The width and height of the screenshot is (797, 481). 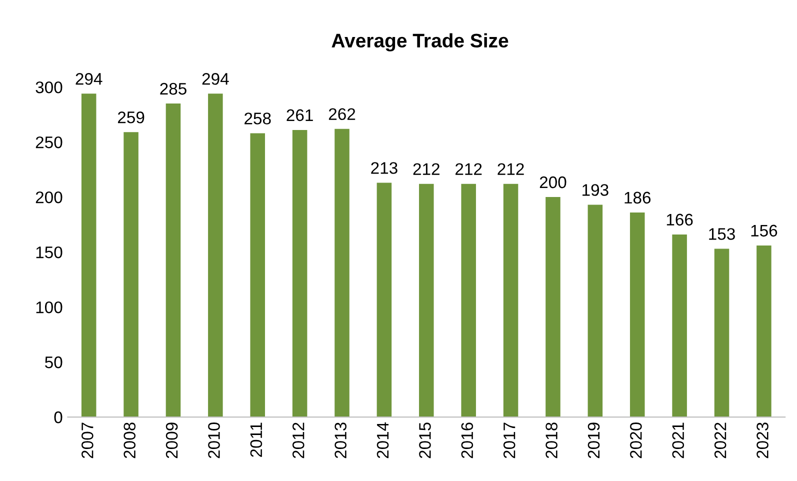 I want to click on x-tick-label: 2007, so click(x=88, y=440).